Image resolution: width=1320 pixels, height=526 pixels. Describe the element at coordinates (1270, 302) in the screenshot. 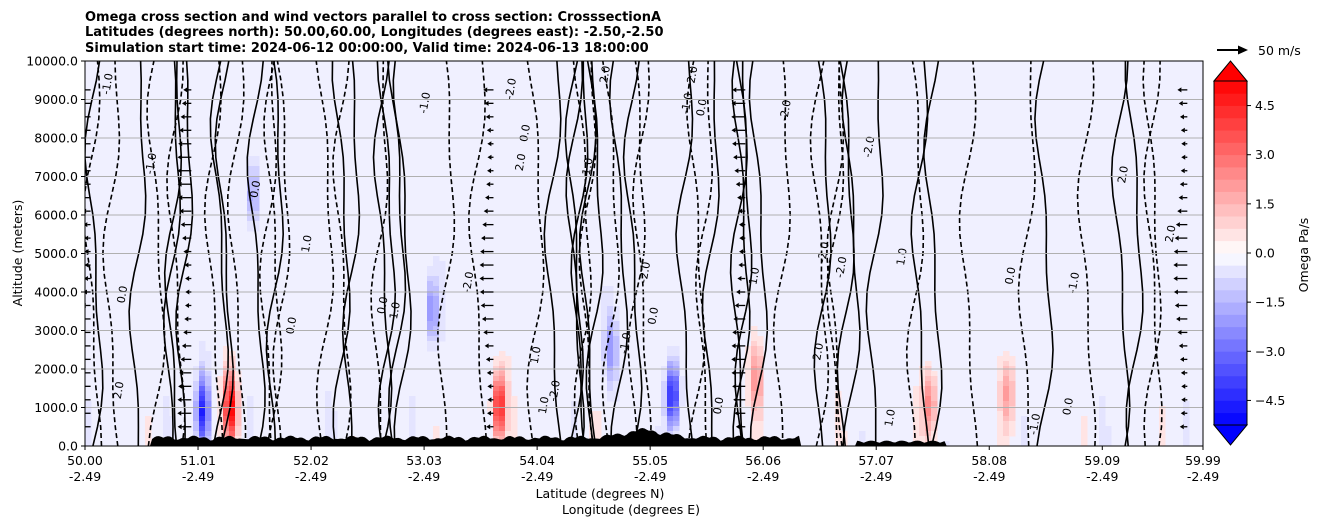

I see `colorbar-tick-label: −1.5` at that location.